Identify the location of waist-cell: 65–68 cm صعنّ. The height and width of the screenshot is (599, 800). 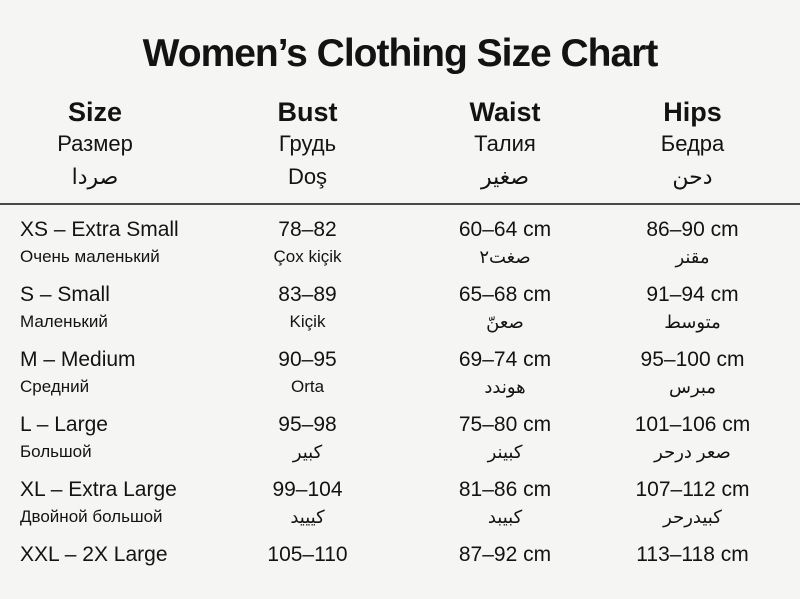
(505, 307).